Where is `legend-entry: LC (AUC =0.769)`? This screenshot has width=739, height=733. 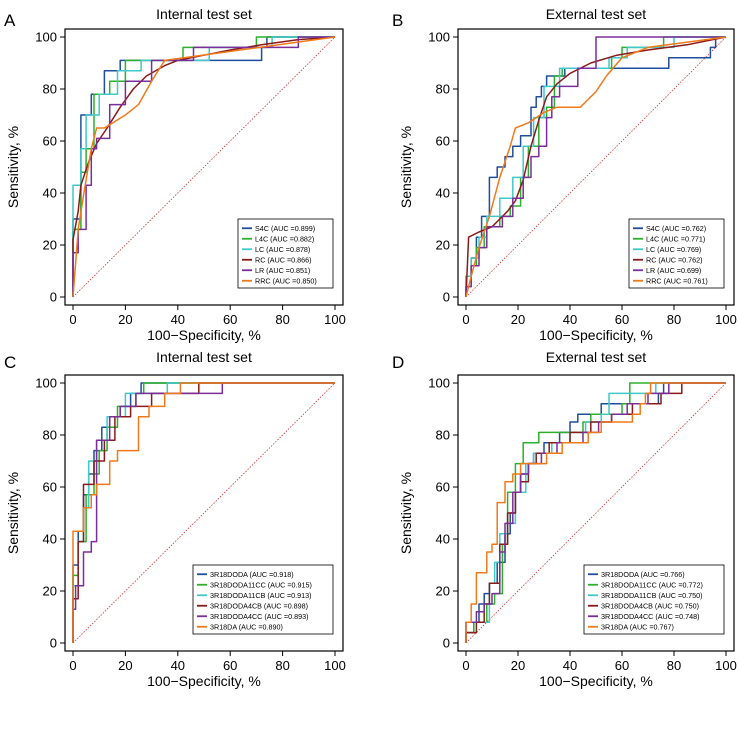
legend-entry: LC (AUC =0.769) is located at coordinates (673, 249).